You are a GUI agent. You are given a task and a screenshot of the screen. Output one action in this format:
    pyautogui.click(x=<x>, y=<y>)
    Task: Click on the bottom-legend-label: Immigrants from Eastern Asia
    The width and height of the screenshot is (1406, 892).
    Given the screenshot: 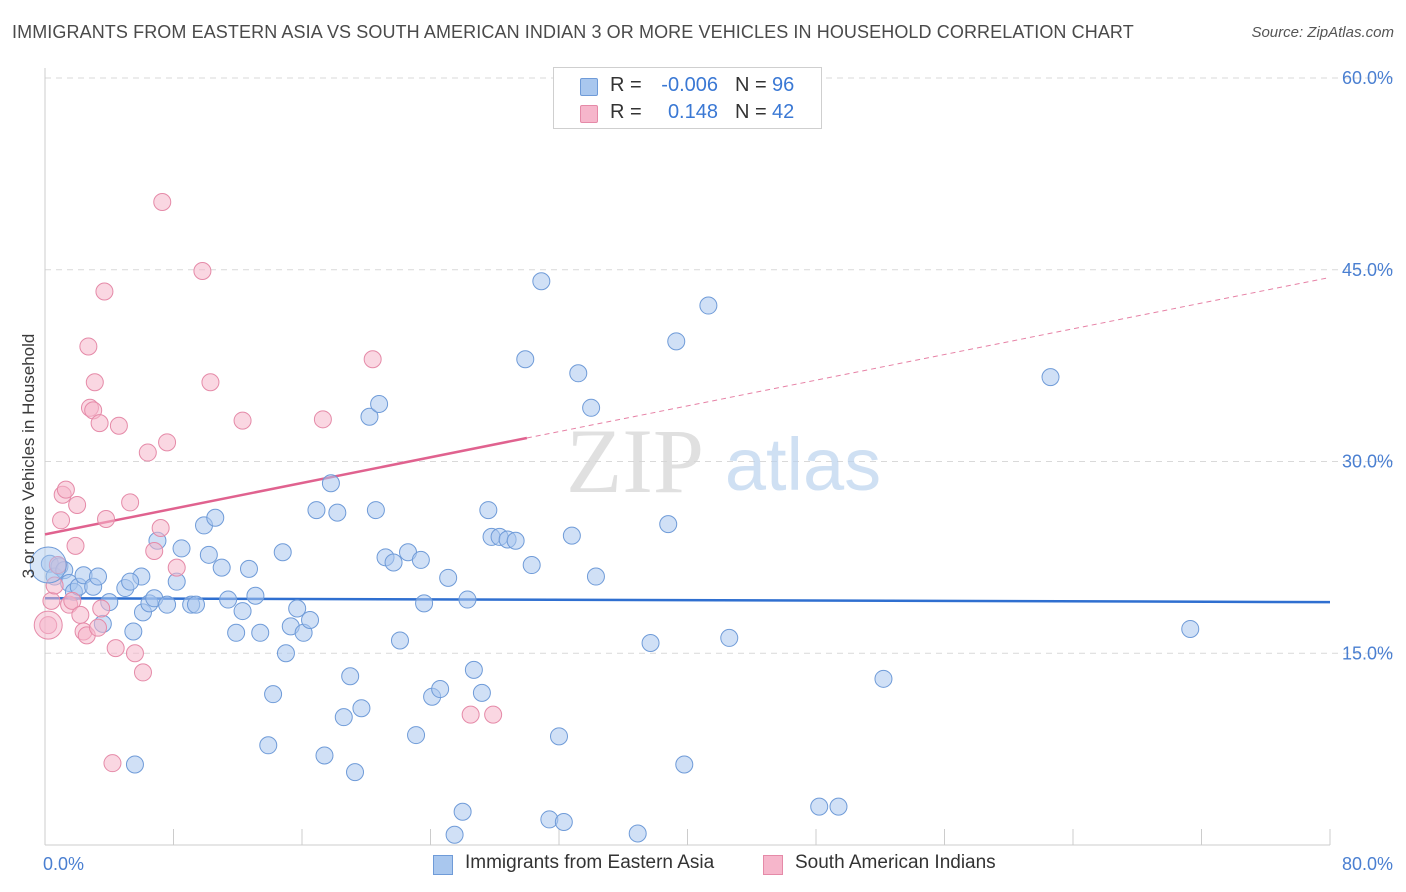 What is the action you would take?
    pyautogui.click(x=590, y=862)
    